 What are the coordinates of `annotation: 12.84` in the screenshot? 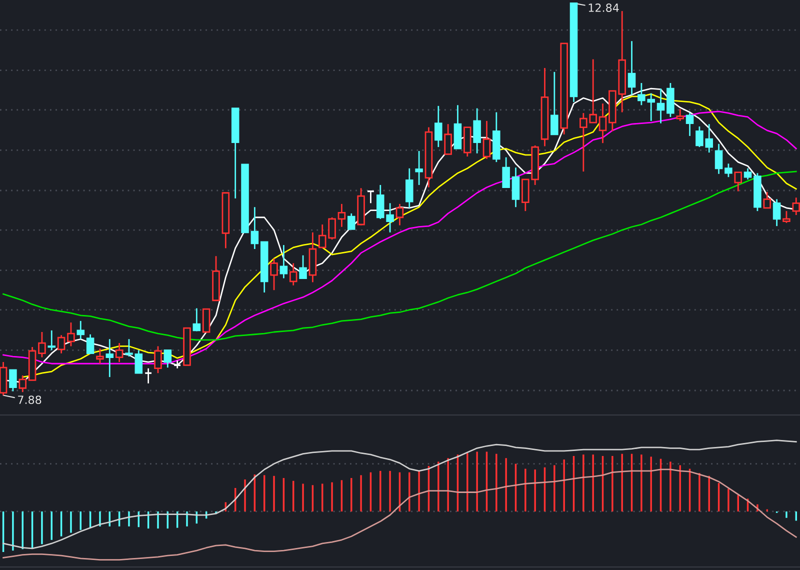 It's located at (603, 8).